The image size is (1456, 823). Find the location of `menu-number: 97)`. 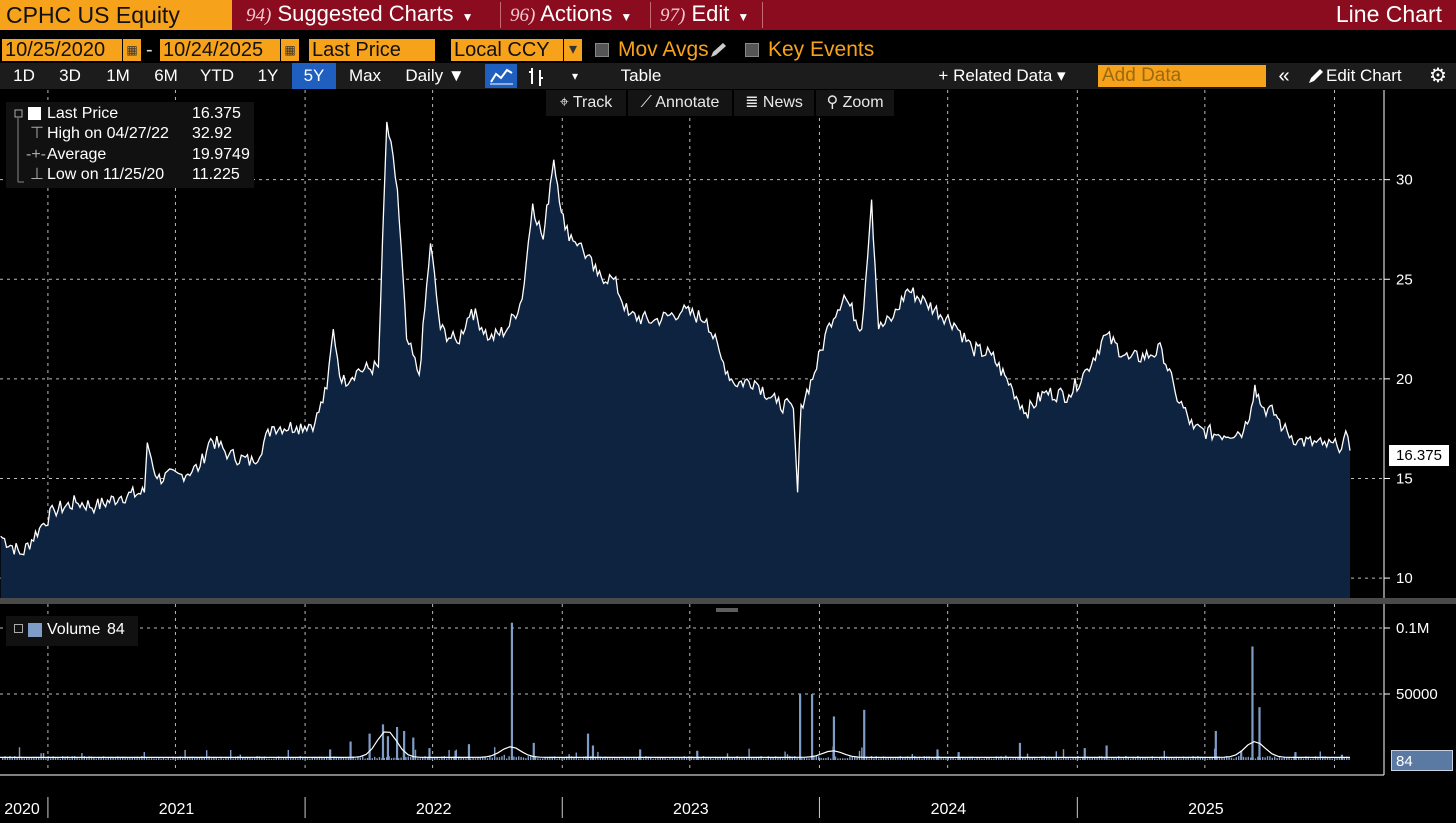

menu-number: 97) is located at coordinates (673, 15).